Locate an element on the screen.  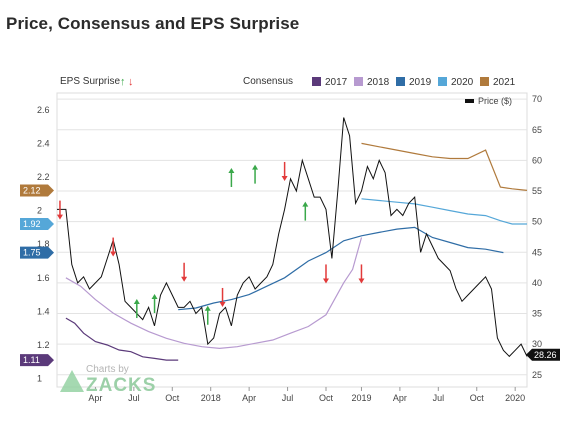
zacks-logo-icon is located at coordinates (72, 381).